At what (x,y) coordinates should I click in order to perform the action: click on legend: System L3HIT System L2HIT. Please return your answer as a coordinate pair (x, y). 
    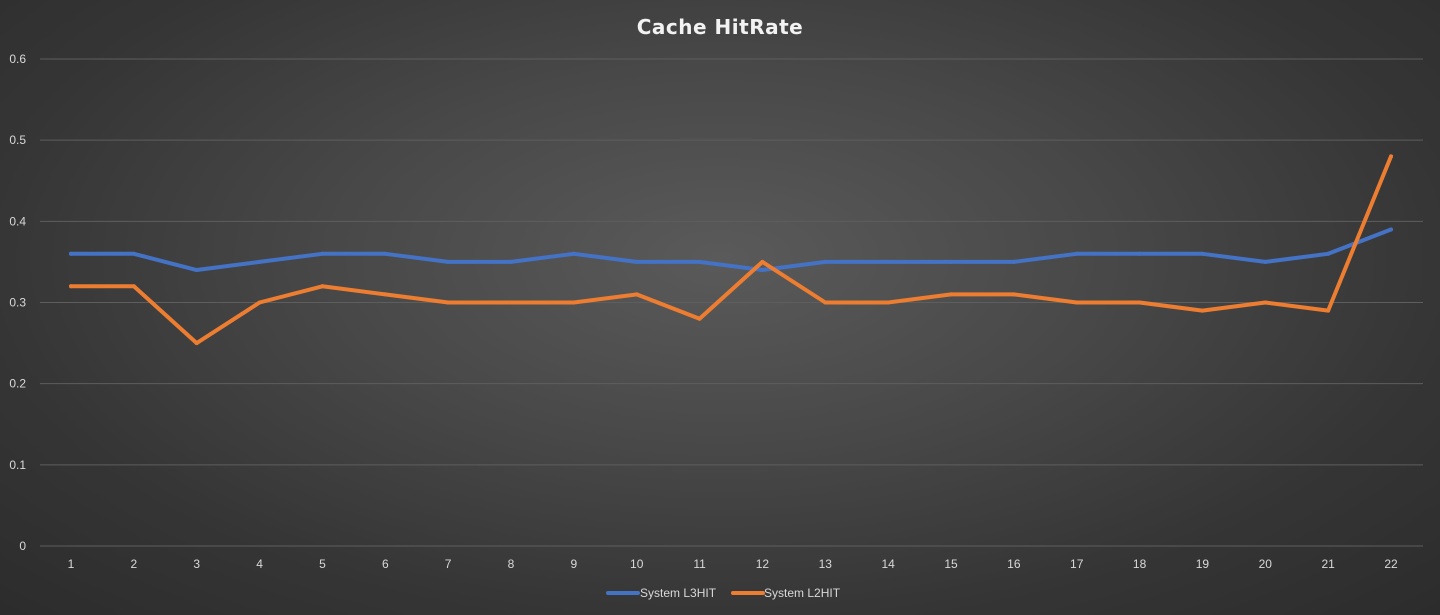
    Looking at the image, I should click on (723, 593).